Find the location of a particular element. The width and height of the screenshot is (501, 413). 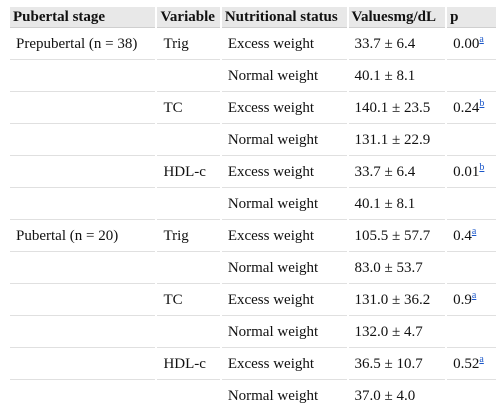

table-row: Normal weight 131.1 ± 22.9 is located at coordinates (253, 141).